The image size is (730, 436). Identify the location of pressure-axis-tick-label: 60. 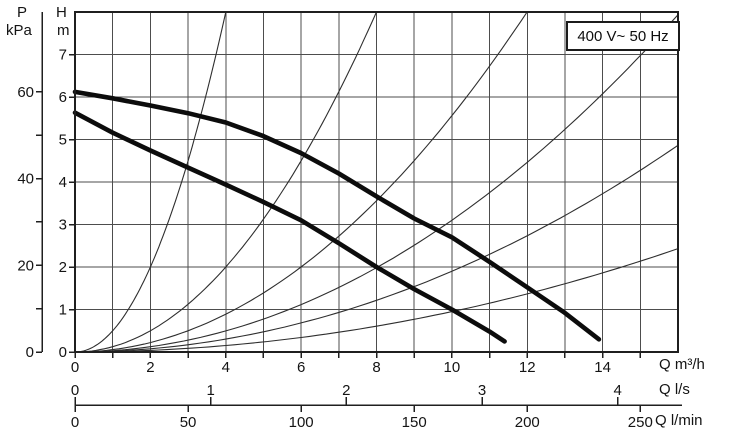
(25, 92).